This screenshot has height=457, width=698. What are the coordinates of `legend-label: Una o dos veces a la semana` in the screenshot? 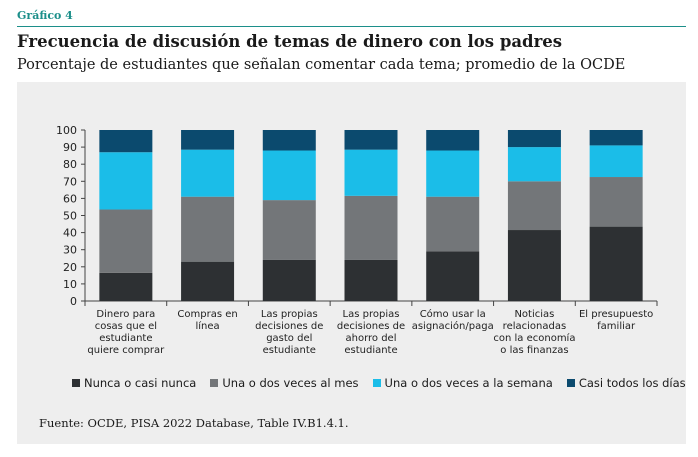 It's located at (468, 383).